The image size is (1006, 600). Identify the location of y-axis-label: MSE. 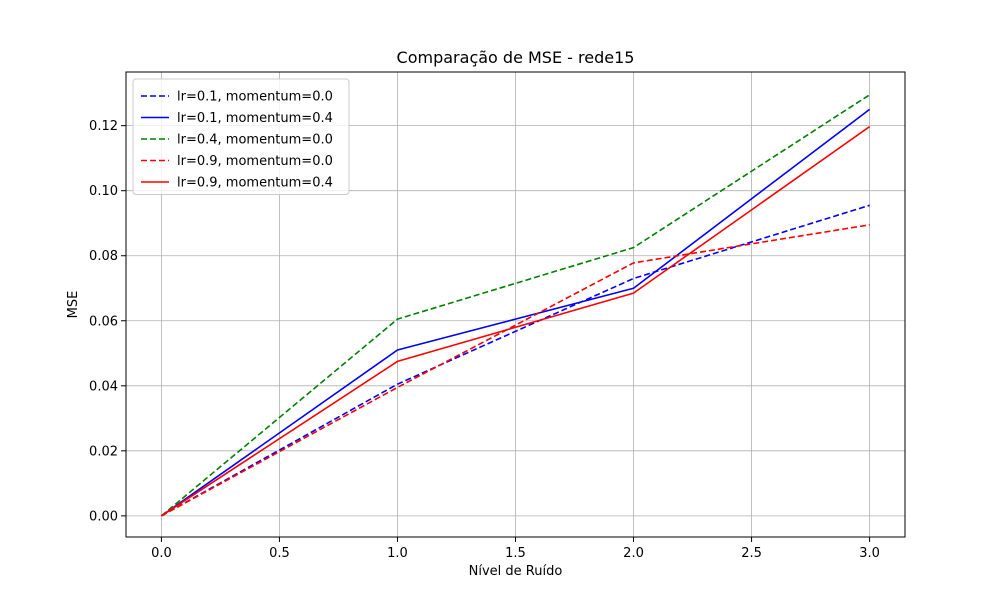
(73, 305).